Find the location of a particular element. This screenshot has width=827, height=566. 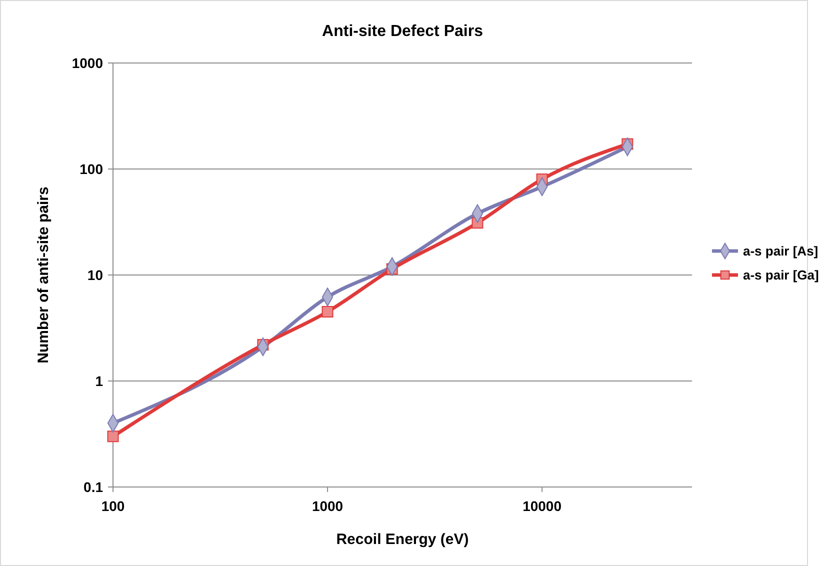

y-tick-label: 1 is located at coordinates (99, 380).